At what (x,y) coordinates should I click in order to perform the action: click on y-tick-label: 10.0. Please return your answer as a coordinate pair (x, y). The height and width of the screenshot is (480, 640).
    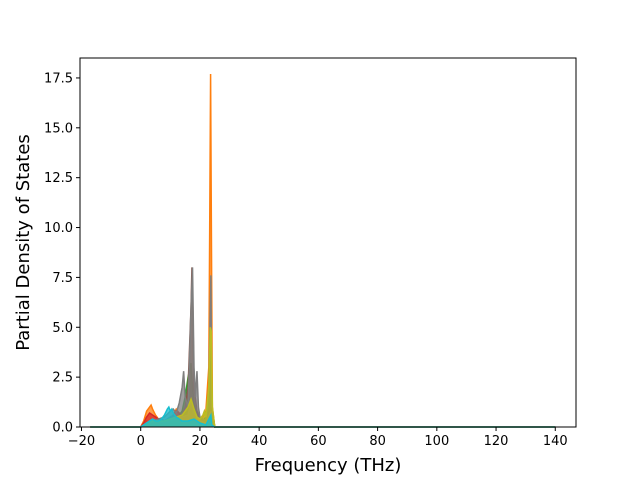
    Looking at the image, I should click on (58, 228).